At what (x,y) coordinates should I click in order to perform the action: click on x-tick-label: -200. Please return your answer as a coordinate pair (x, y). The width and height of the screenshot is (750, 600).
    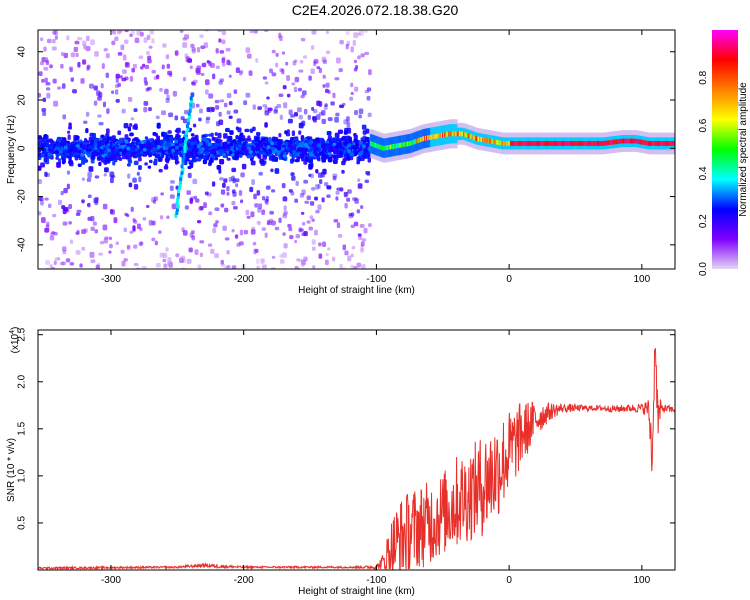
    Looking at the image, I should click on (244, 580).